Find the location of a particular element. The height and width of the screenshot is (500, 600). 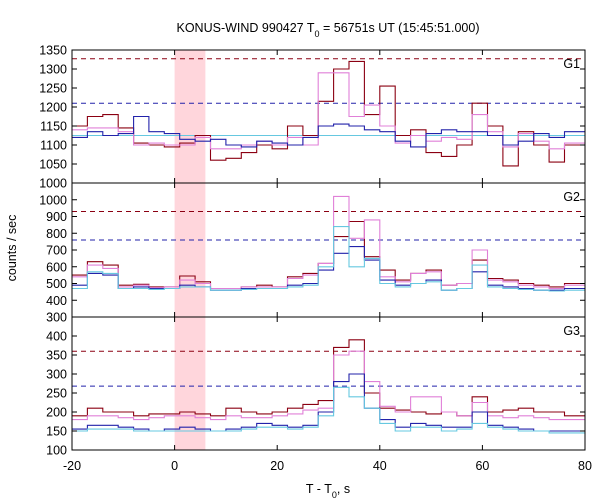

y-tick-label: 1100 is located at coordinates (53, 146).